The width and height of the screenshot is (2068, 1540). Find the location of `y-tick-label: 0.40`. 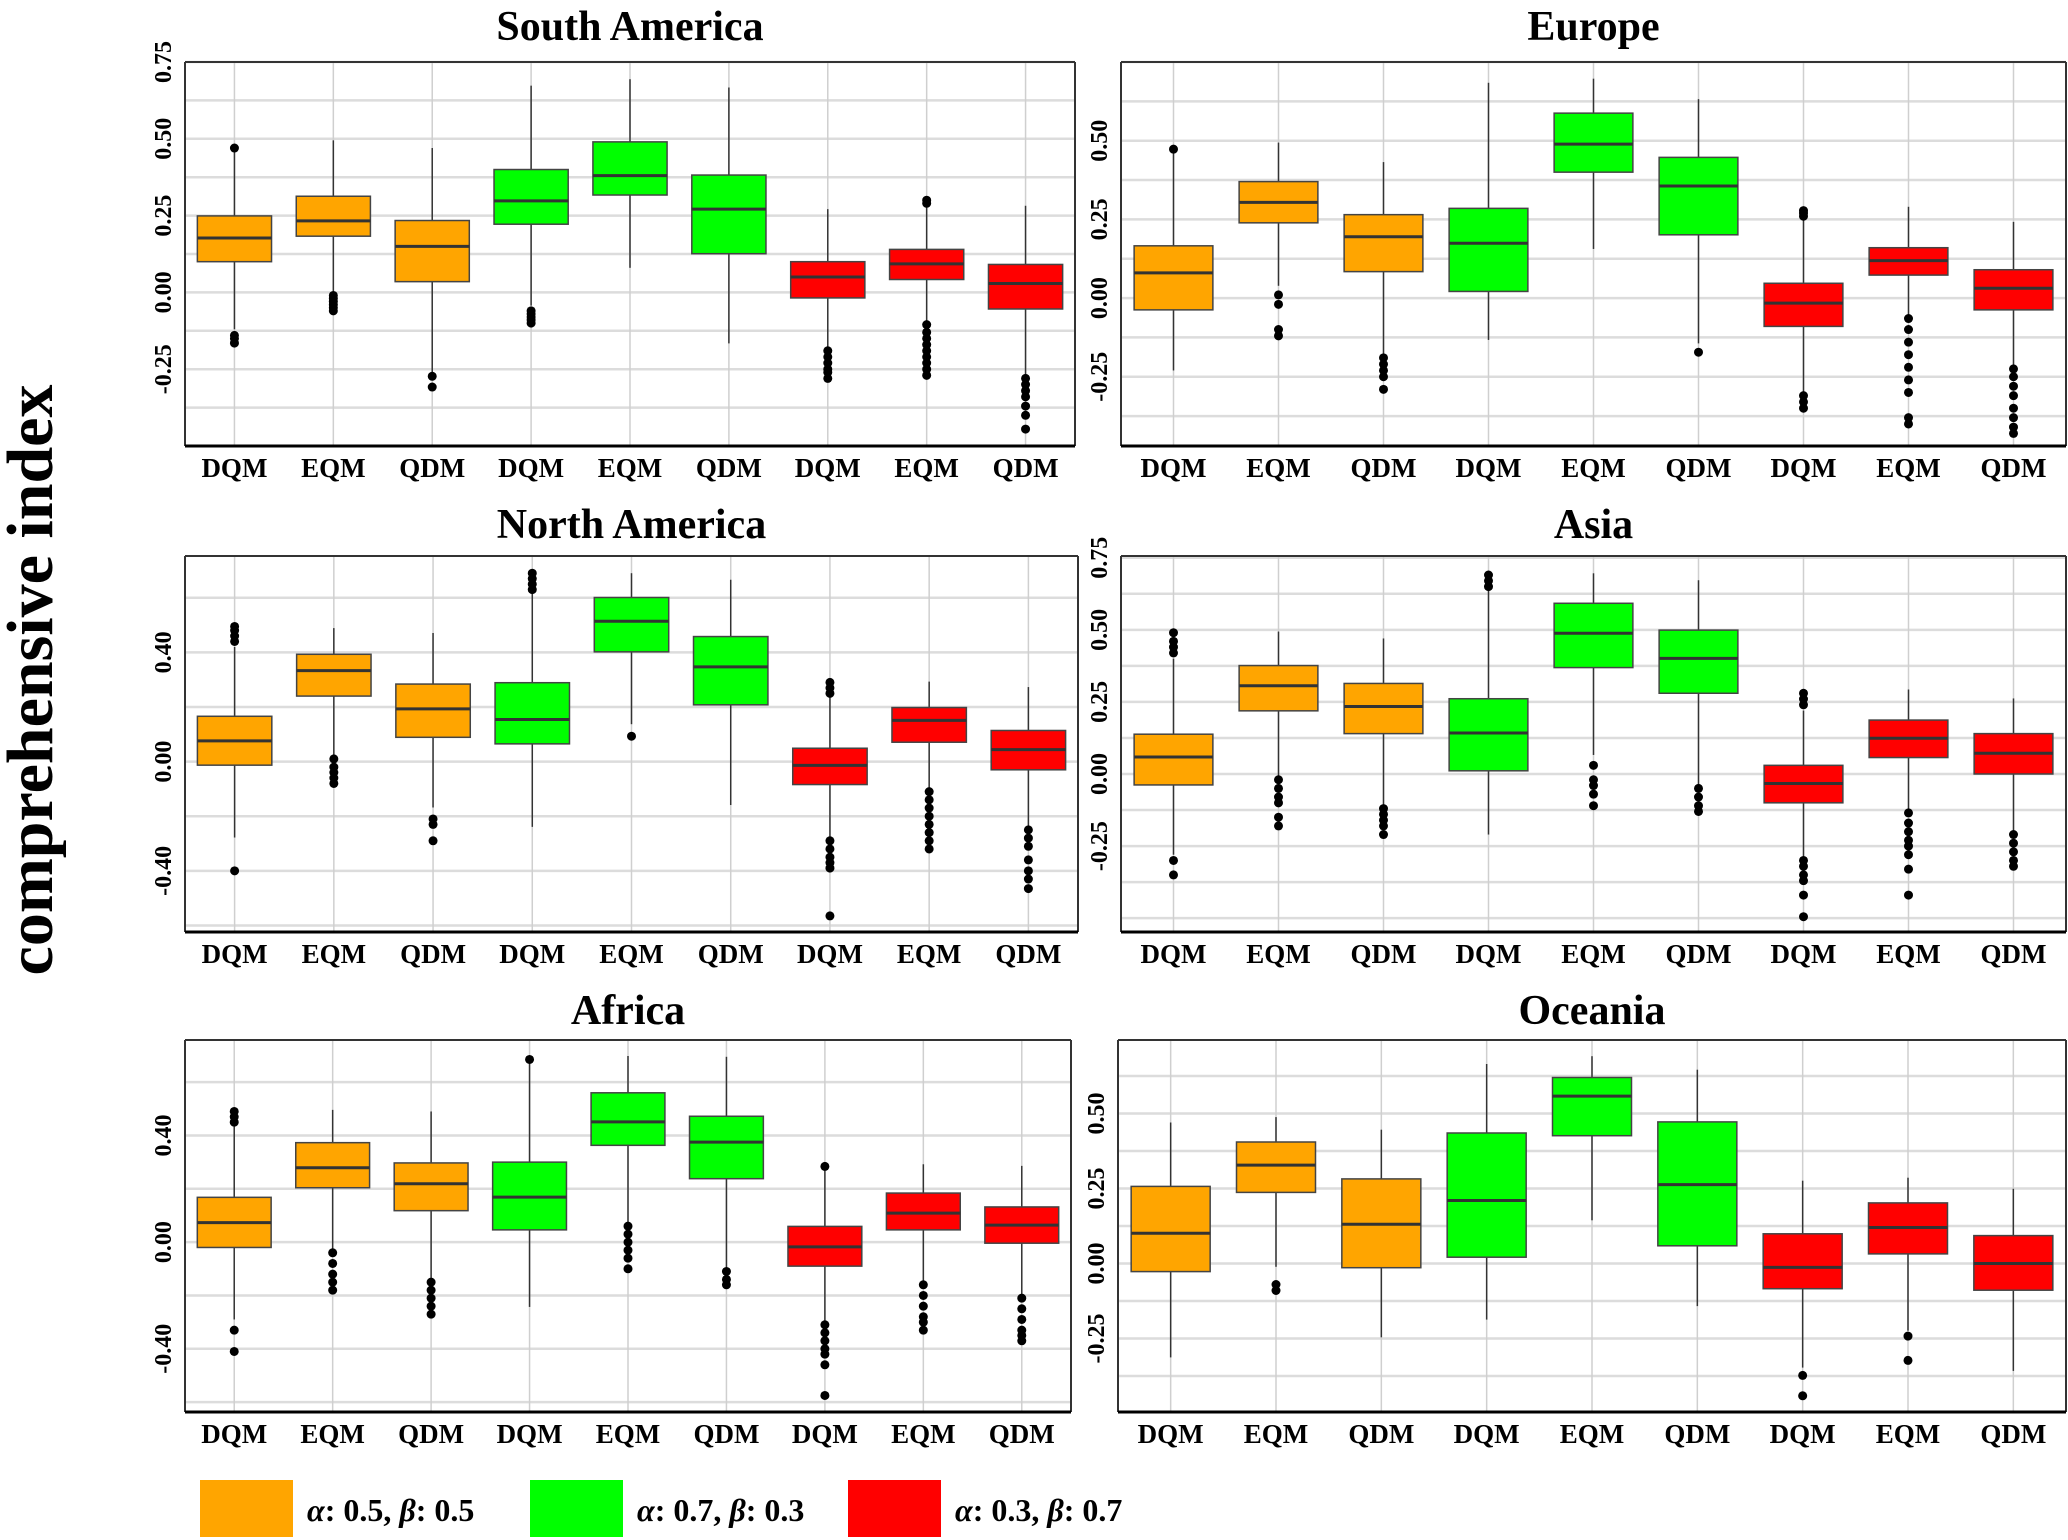

y-tick-label: 0.40 is located at coordinates (164, 1135).